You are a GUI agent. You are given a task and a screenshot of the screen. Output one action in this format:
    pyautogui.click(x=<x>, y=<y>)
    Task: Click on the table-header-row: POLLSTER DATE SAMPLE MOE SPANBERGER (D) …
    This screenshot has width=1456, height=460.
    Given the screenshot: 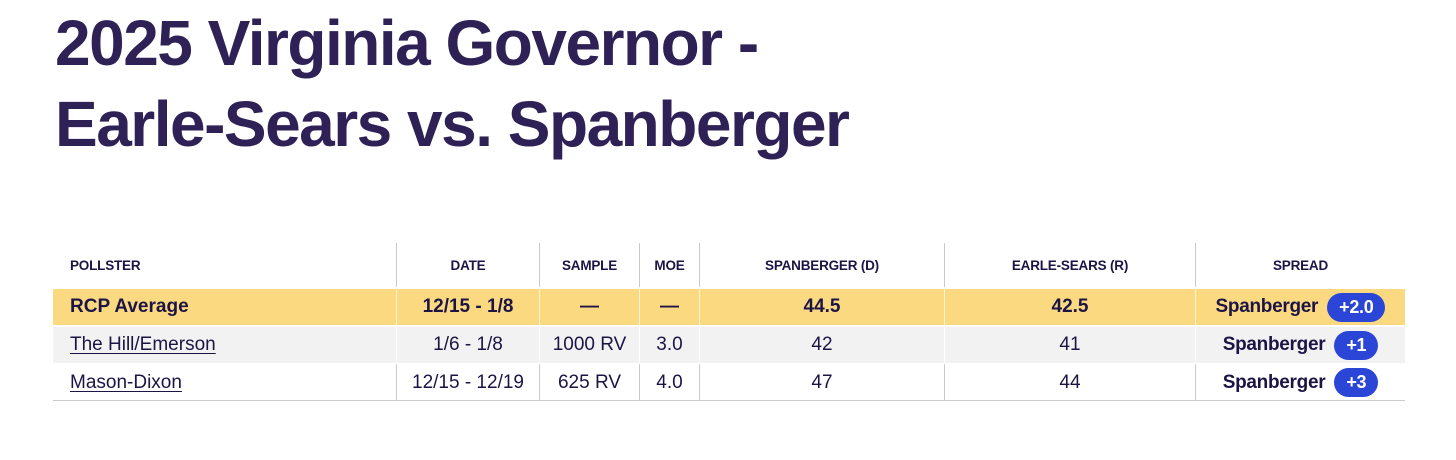 What is the action you would take?
    pyautogui.click(x=729, y=265)
    